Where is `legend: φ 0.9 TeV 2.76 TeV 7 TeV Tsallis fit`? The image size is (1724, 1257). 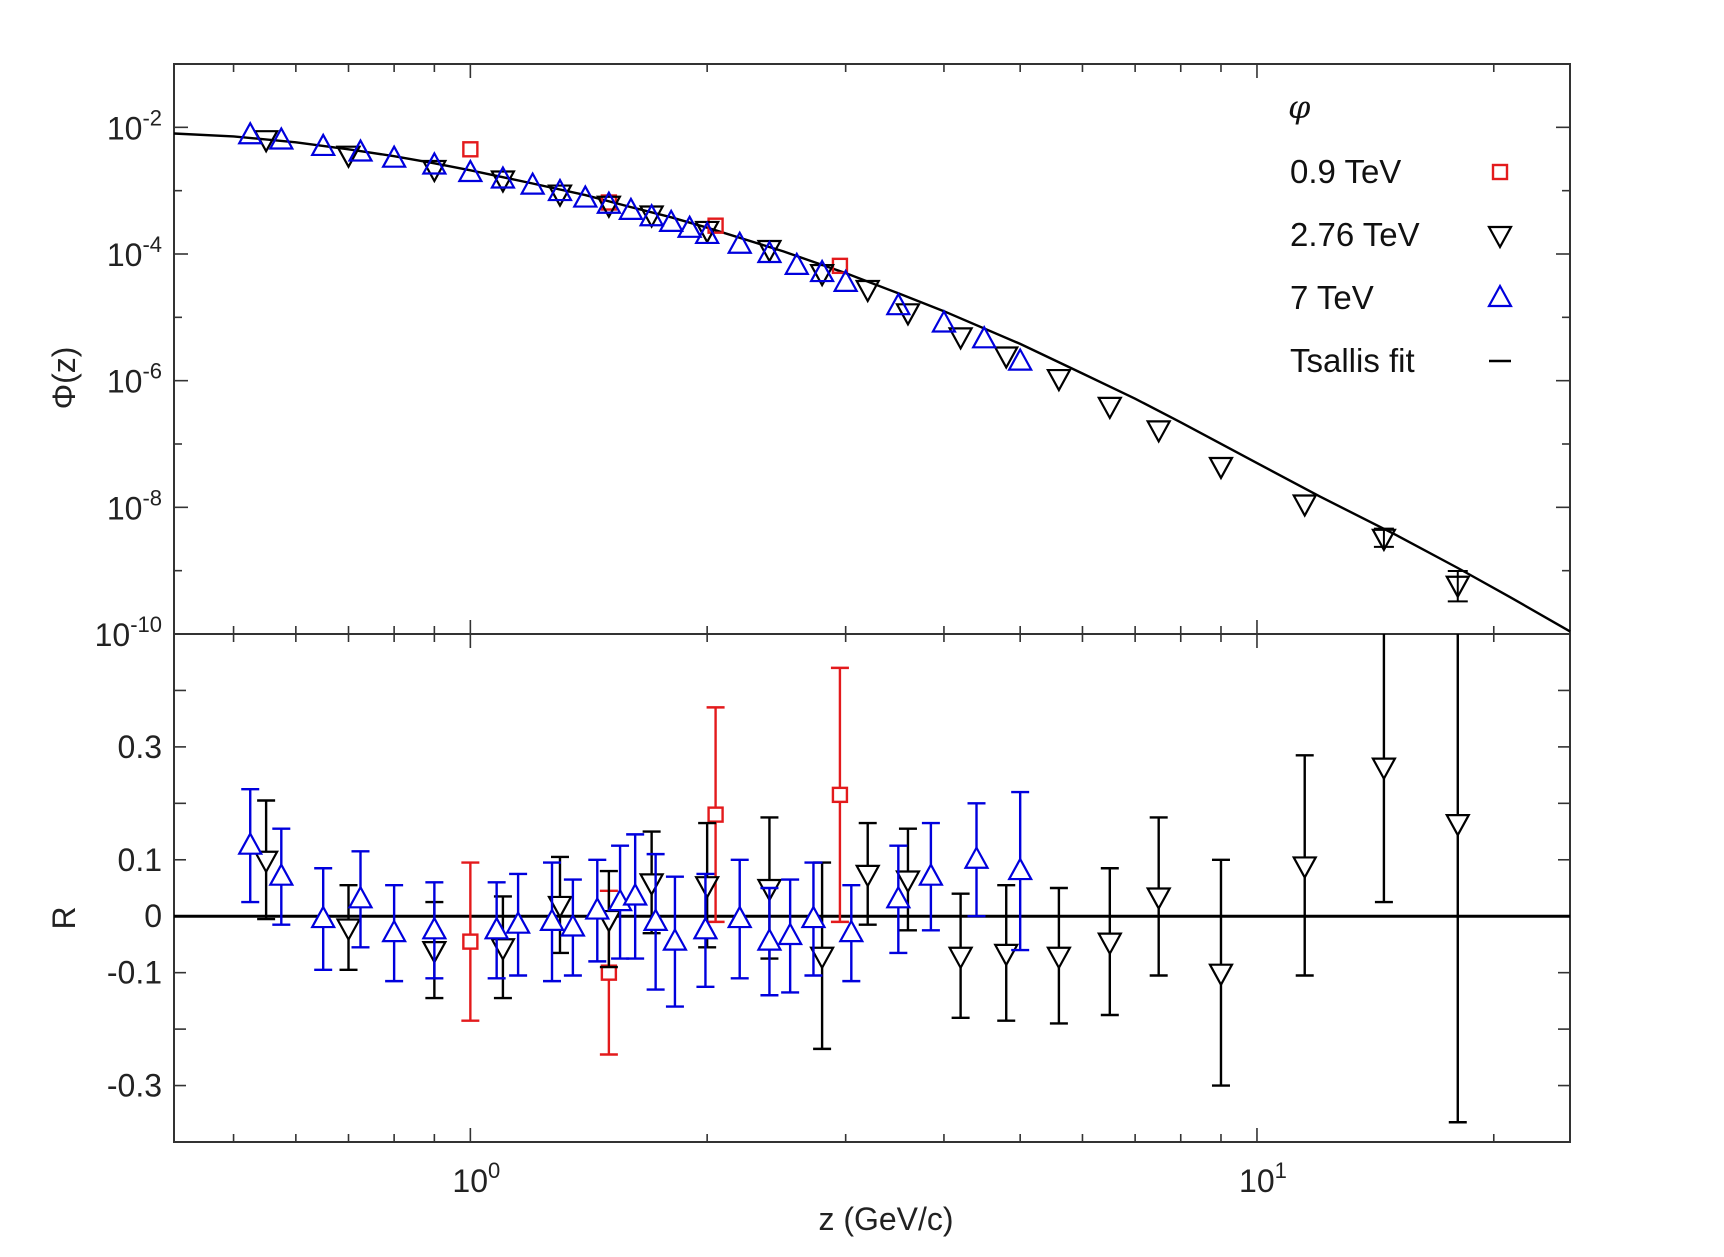 legend: φ 0.9 TeV 2.76 TeV 7 TeV Tsallis fit is located at coordinates (1400, 233).